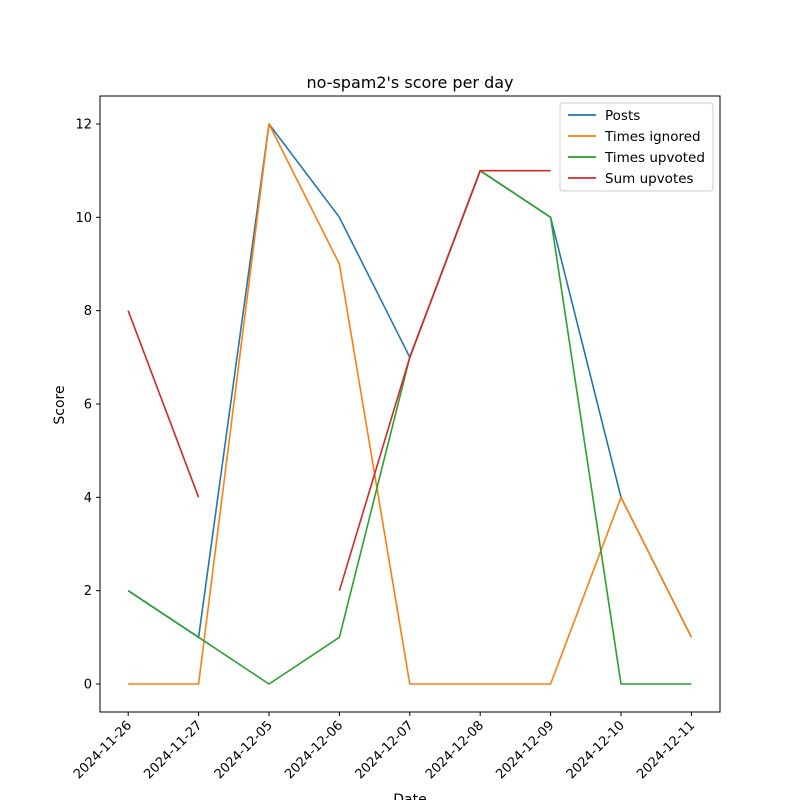  Describe the element at coordinates (60, 404) in the screenshot. I see `y-axis-label: Score` at that location.